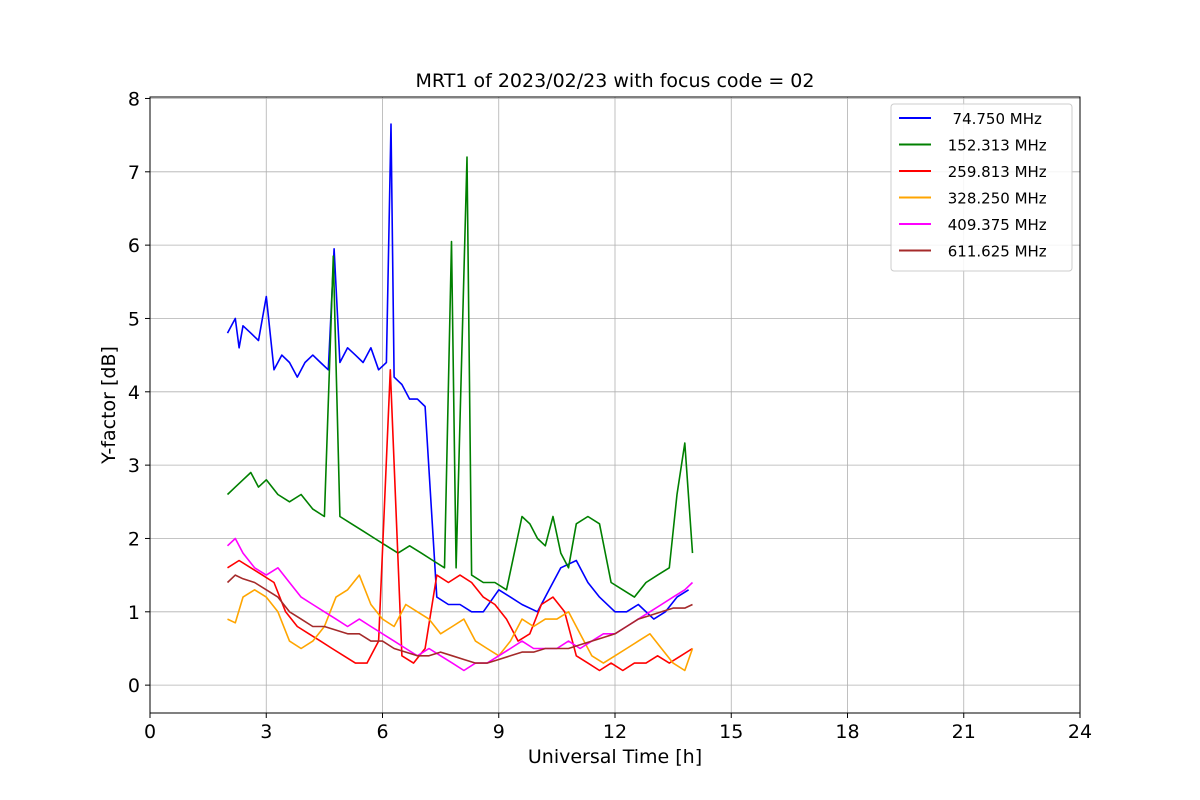  I want to click on y-tick-label: 5, so click(134, 319).